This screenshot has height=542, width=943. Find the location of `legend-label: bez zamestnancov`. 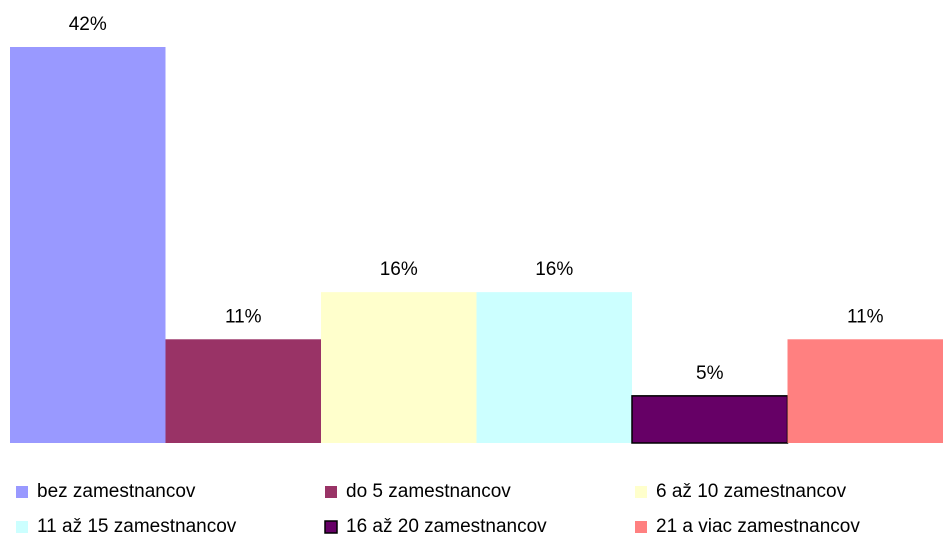

legend-label: bez zamestnancov is located at coordinates (116, 491).